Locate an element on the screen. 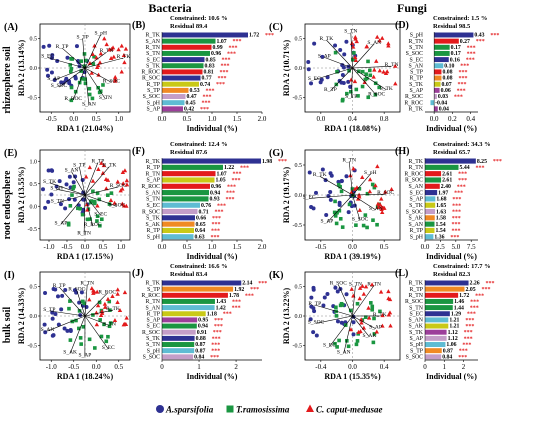 The width and height of the screenshot is (550, 425). y-tick-label: -0.5 is located at coordinates (298, 98).